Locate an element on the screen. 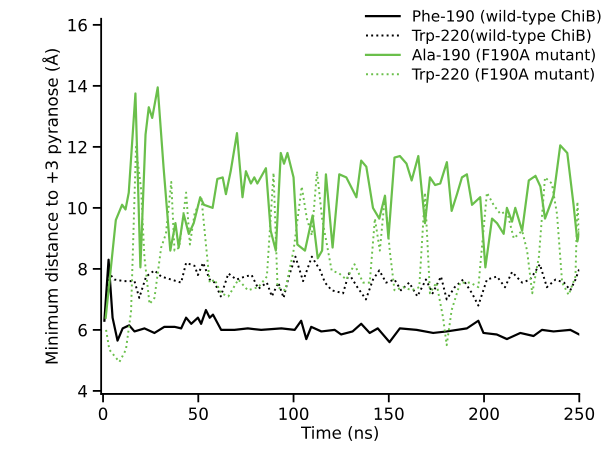 This screenshot has width=613, height=469. y-axis-title: Minimum distance to +3 pyranose (Å) is located at coordinates (52, 206).